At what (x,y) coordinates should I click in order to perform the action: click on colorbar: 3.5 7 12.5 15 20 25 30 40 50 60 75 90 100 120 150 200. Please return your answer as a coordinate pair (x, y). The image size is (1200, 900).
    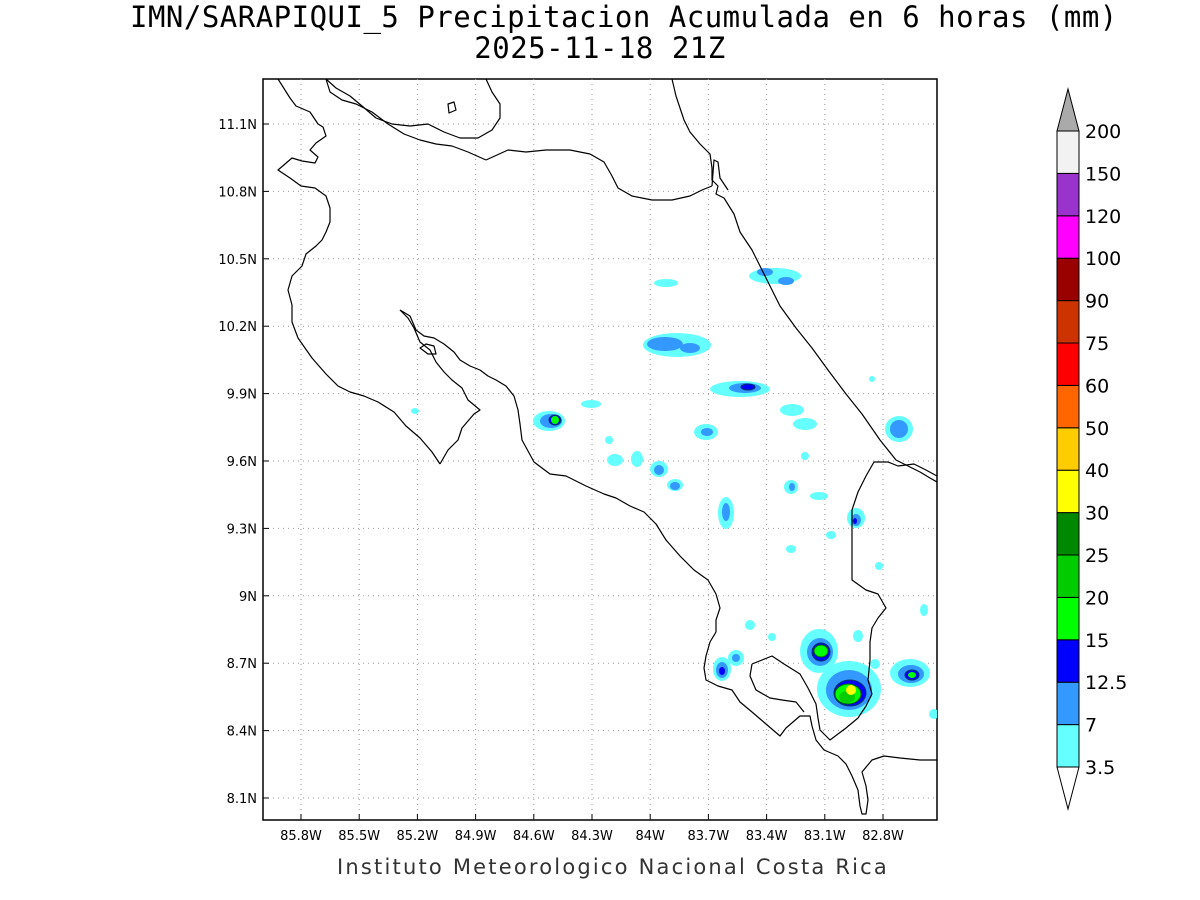
    Looking at the image, I should click on (1091, 449).